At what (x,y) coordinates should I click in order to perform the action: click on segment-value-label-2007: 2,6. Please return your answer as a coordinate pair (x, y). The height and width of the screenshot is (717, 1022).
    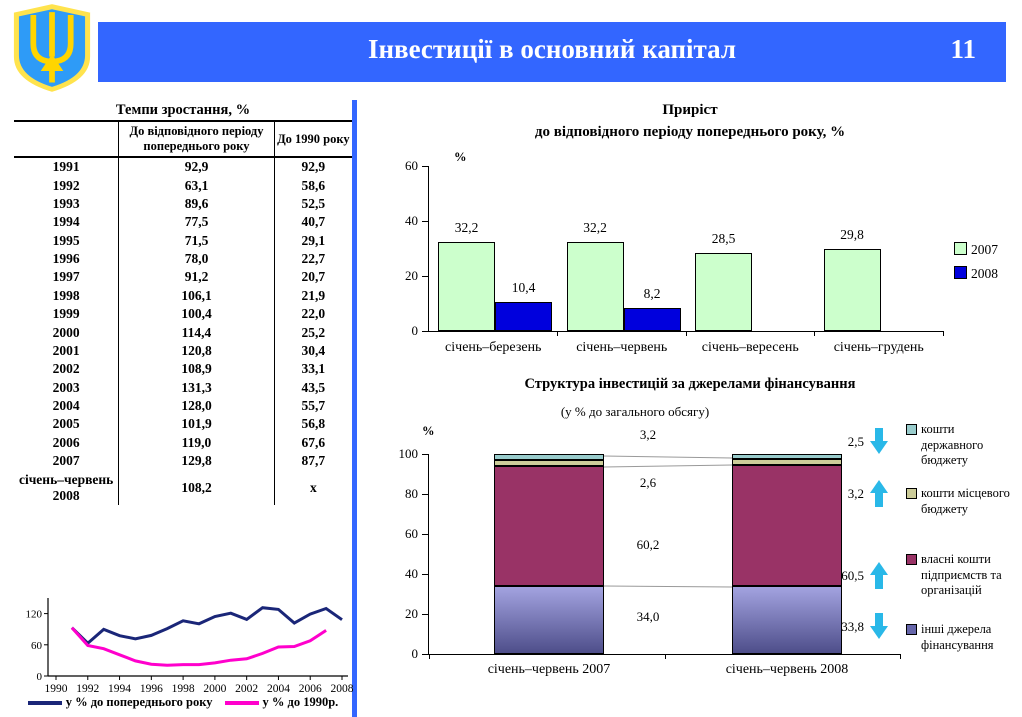
    Looking at the image, I should click on (648, 482).